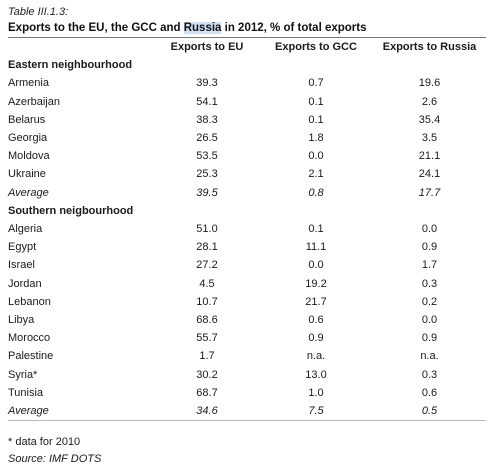 The width and height of the screenshot is (490, 476). Describe the element at coordinates (247, 393) in the screenshot. I see `table-row: Tunisia 68.7 1.0 0.6` at that location.